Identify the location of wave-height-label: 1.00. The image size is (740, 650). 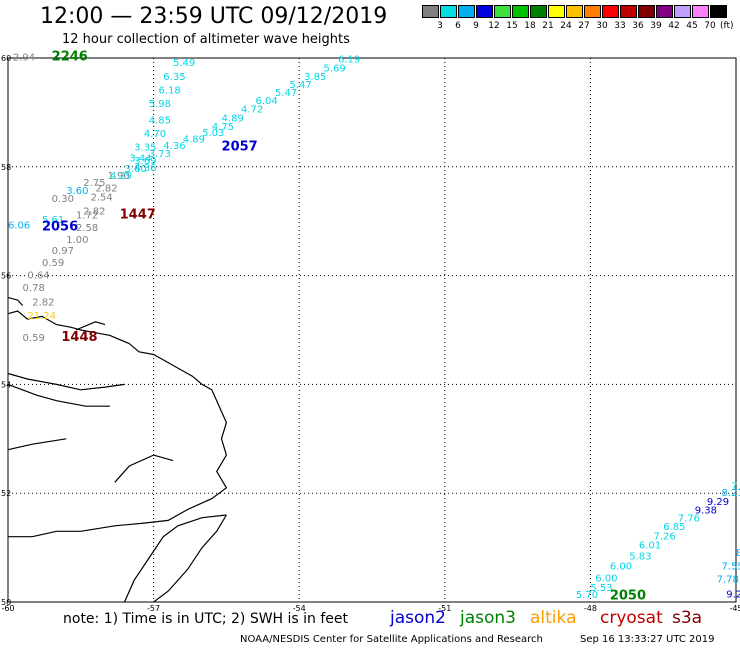
(77, 240).